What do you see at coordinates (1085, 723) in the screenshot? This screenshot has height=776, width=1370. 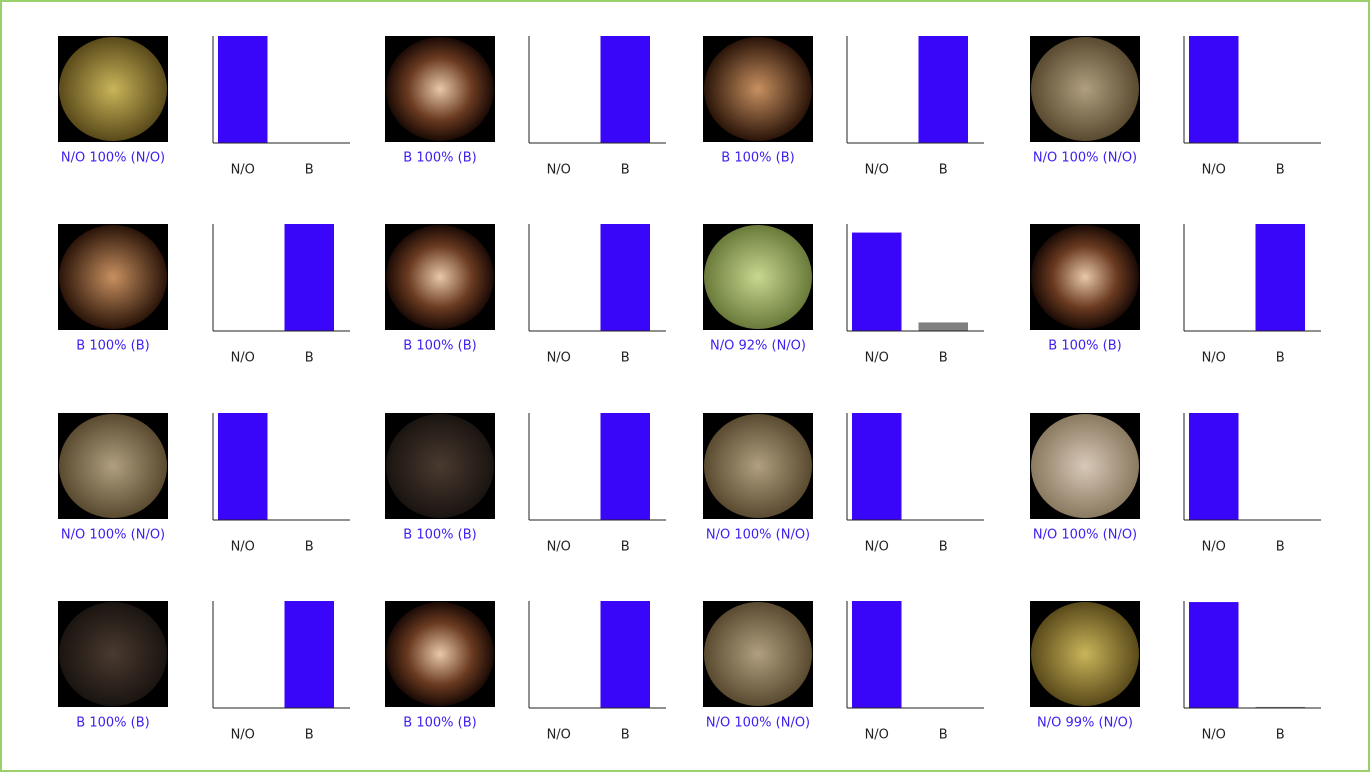 I see `image-caption: N/O 99% (N/O)` at bounding box center [1085, 723].